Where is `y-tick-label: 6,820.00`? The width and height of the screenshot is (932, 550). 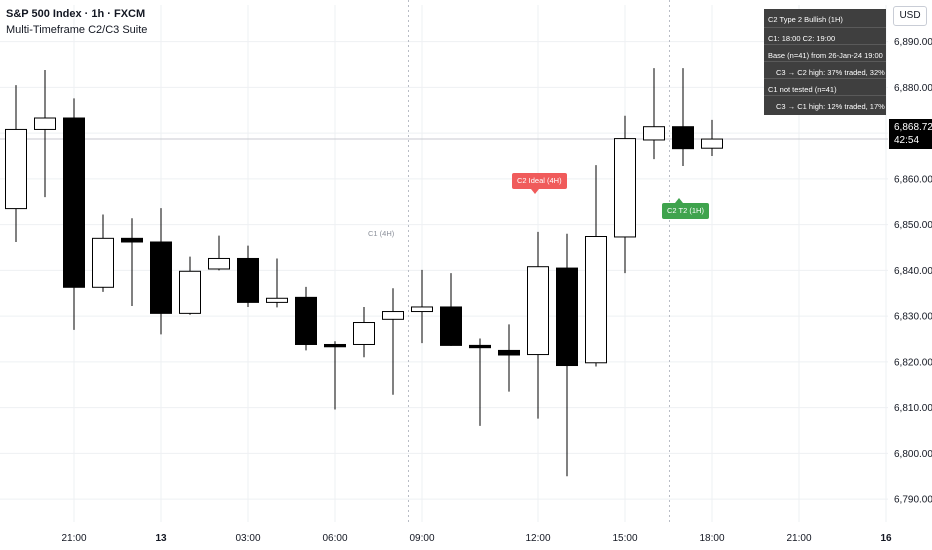 y-tick-label: 6,820.00 is located at coordinates (913, 362).